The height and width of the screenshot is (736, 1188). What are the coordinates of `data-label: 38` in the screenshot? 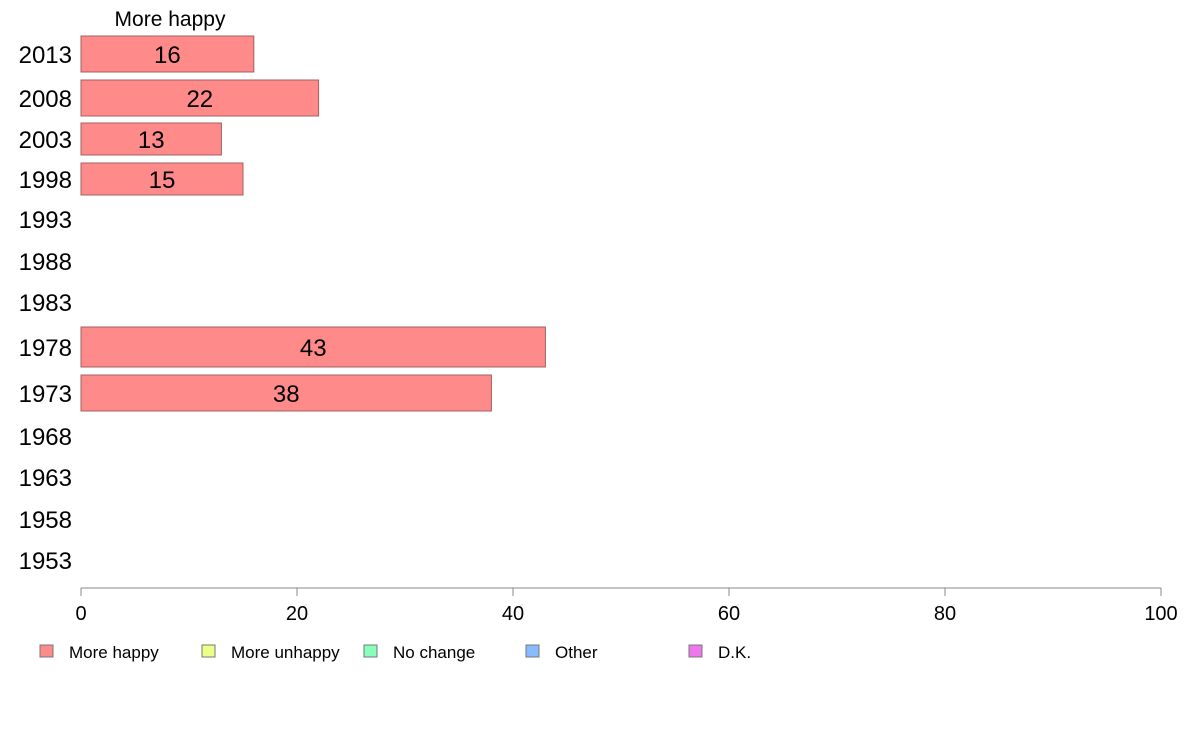 It's located at (286, 394).